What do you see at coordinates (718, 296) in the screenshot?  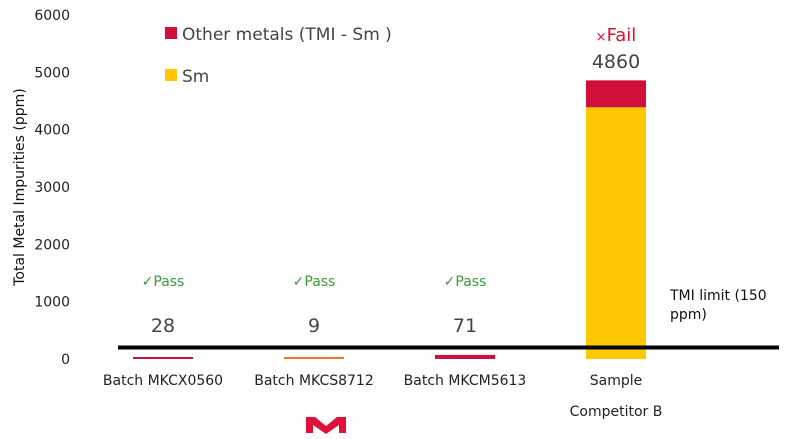 I see `tmi-limit-label: TMI limit (150` at bounding box center [718, 296].